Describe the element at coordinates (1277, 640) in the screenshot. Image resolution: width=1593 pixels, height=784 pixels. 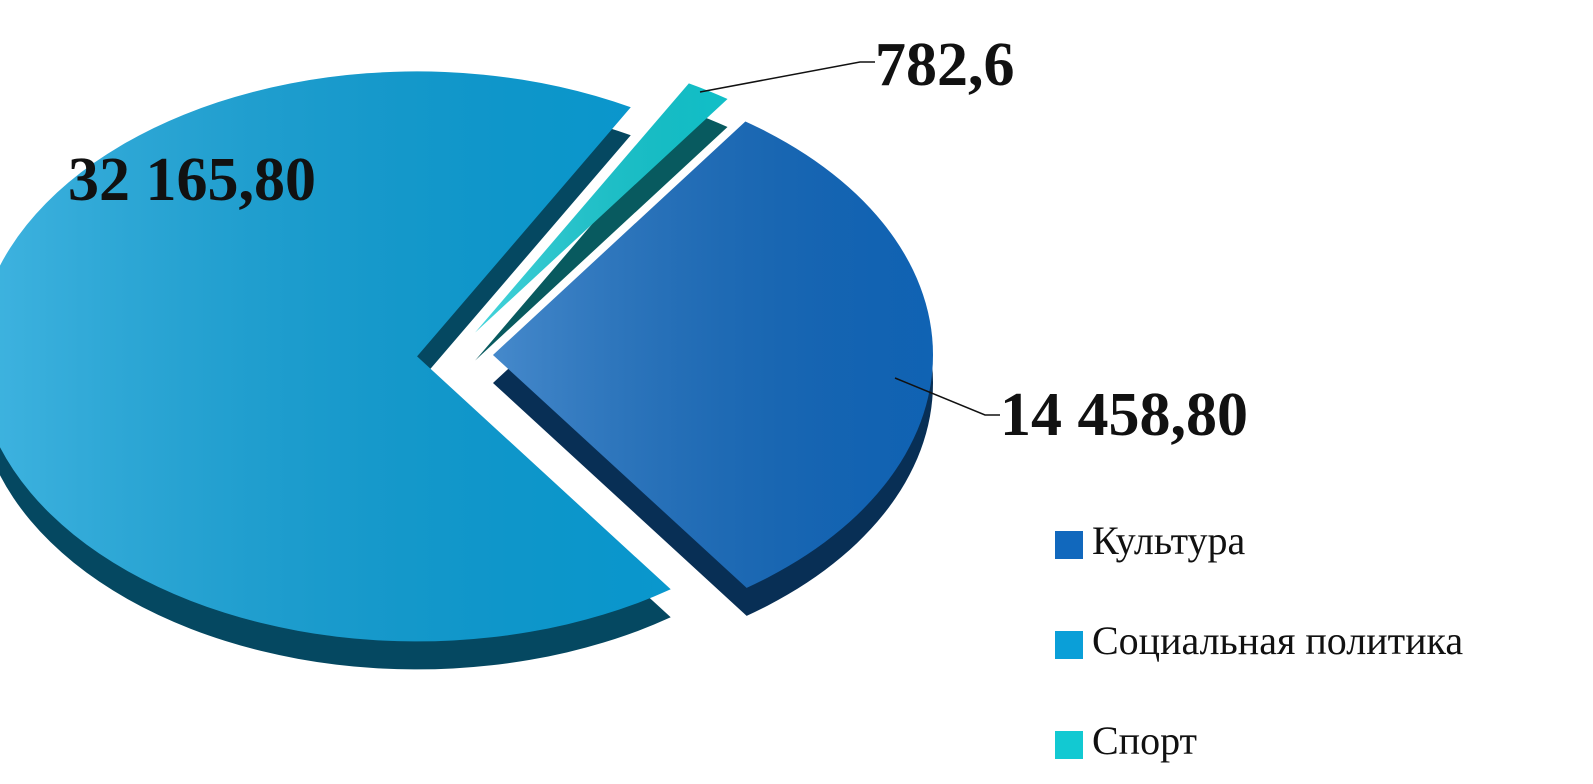
I see `legend-label: Социальная политика` at that location.